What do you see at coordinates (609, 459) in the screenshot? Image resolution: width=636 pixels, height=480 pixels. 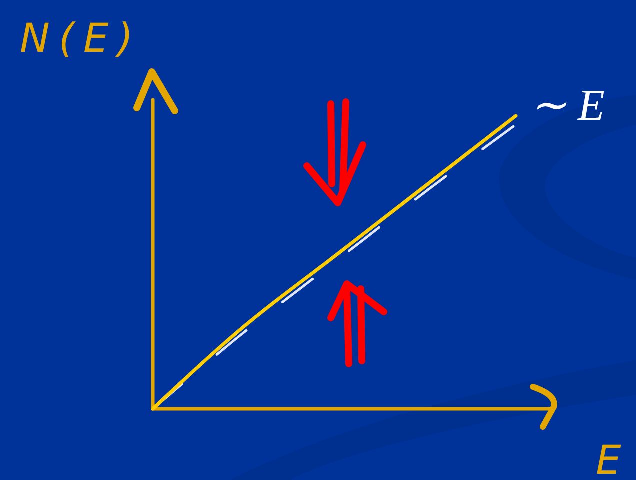 I see `x-axis-title: E` at bounding box center [609, 459].